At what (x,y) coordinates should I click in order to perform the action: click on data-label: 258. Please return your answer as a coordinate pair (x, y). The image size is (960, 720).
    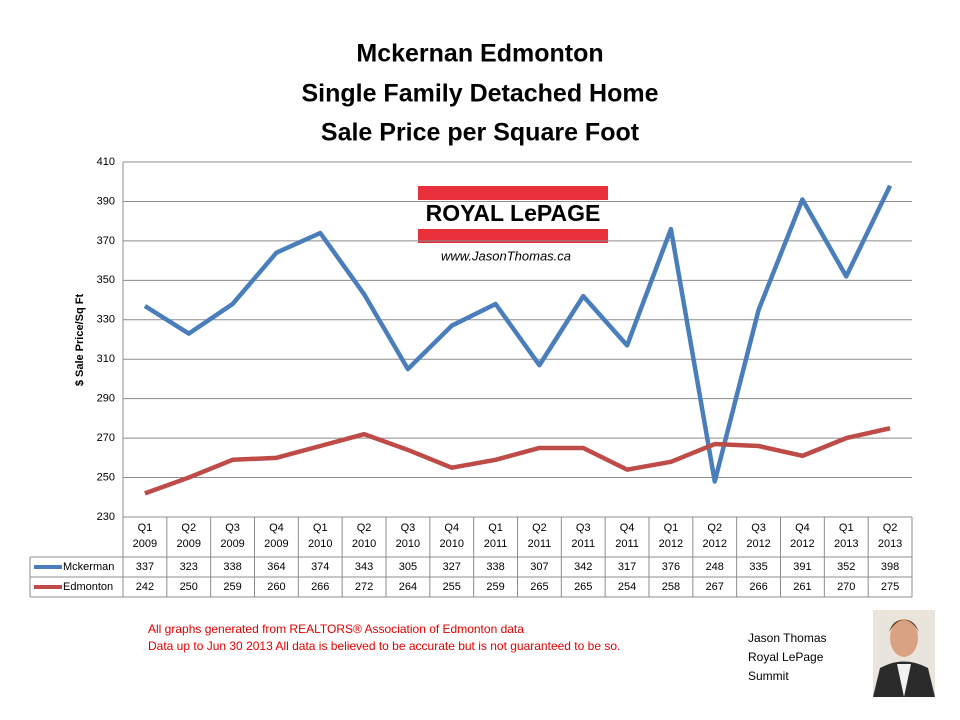
    Looking at the image, I should click on (671, 587).